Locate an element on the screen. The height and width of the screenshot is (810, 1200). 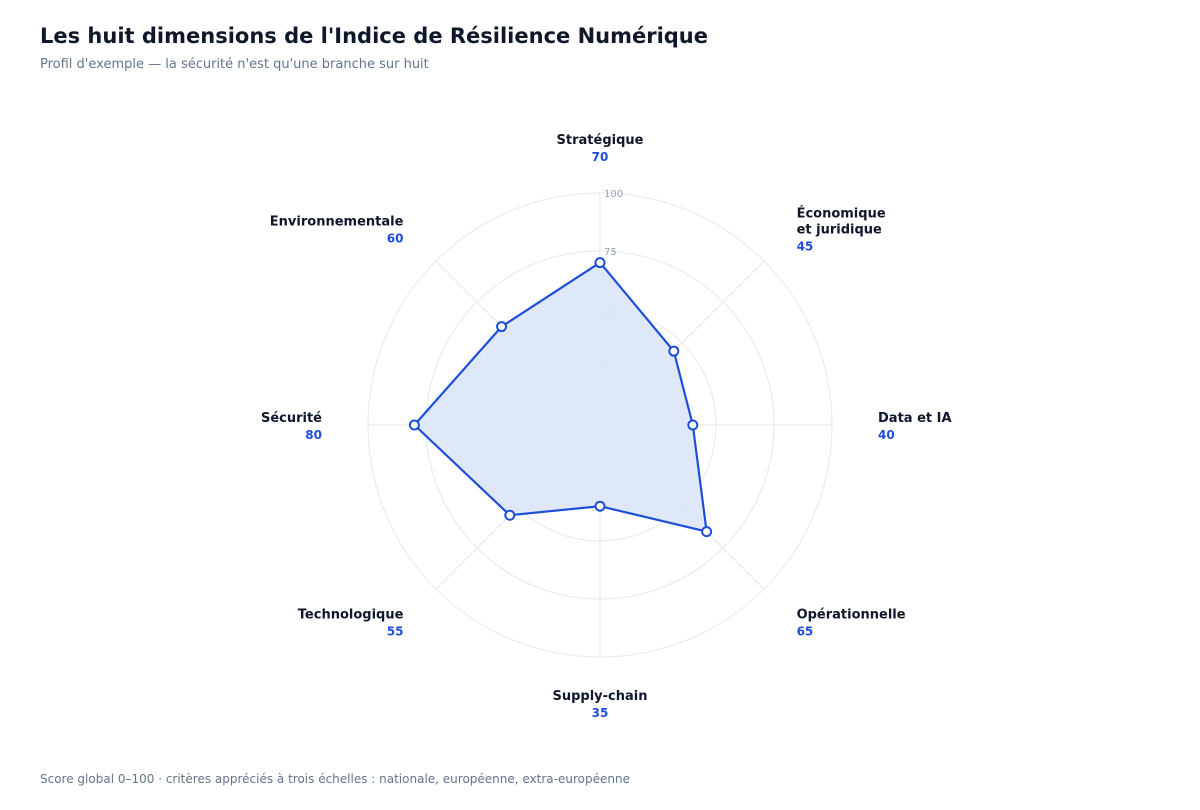
axis-value-label: 60 is located at coordinates (395, 238).